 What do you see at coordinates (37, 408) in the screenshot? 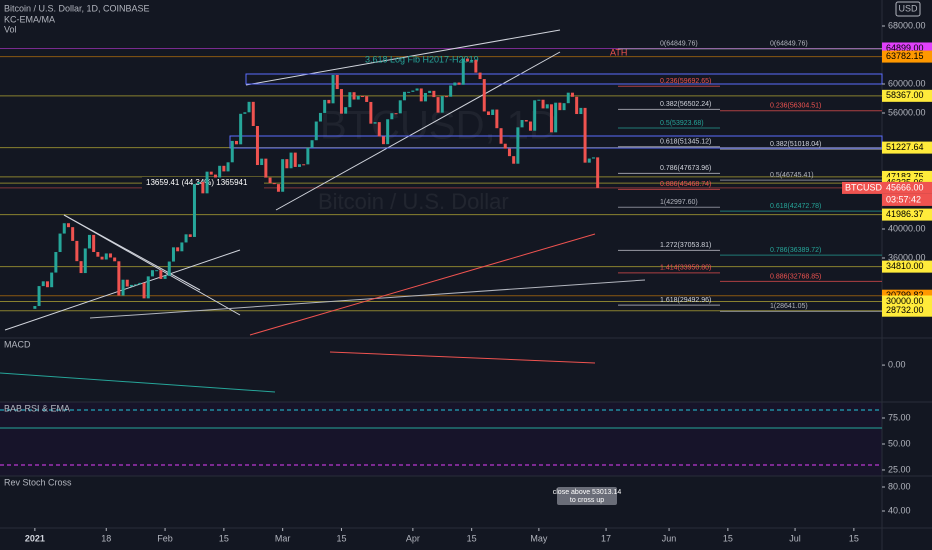
I see `indicator-title: BAB RSI & EMA` at bounding box center [37, 408].